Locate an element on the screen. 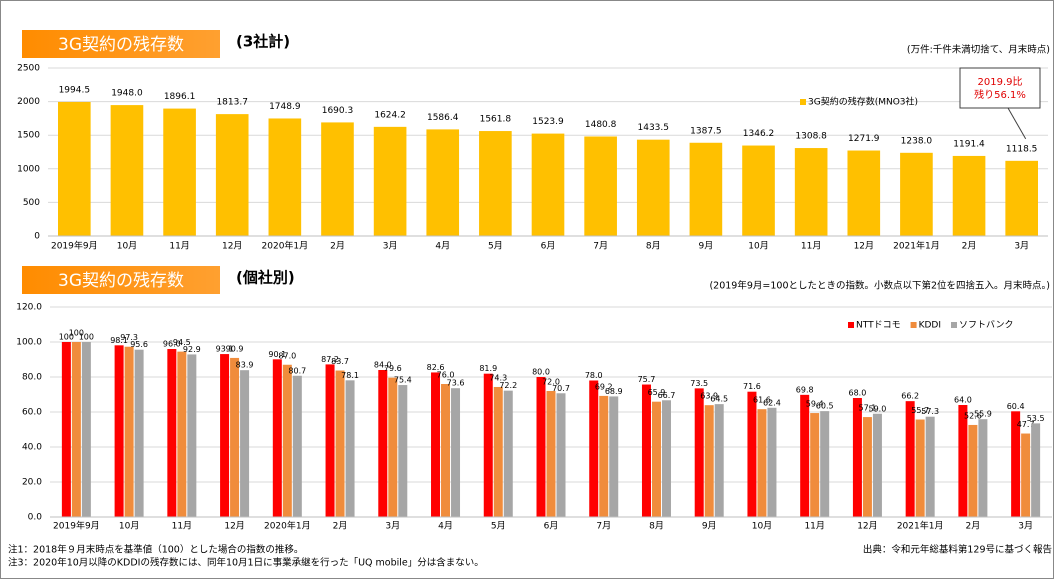 The image size is (1054, 579). chart-subtitle: (個社別) is located at coordinates (265, 278).